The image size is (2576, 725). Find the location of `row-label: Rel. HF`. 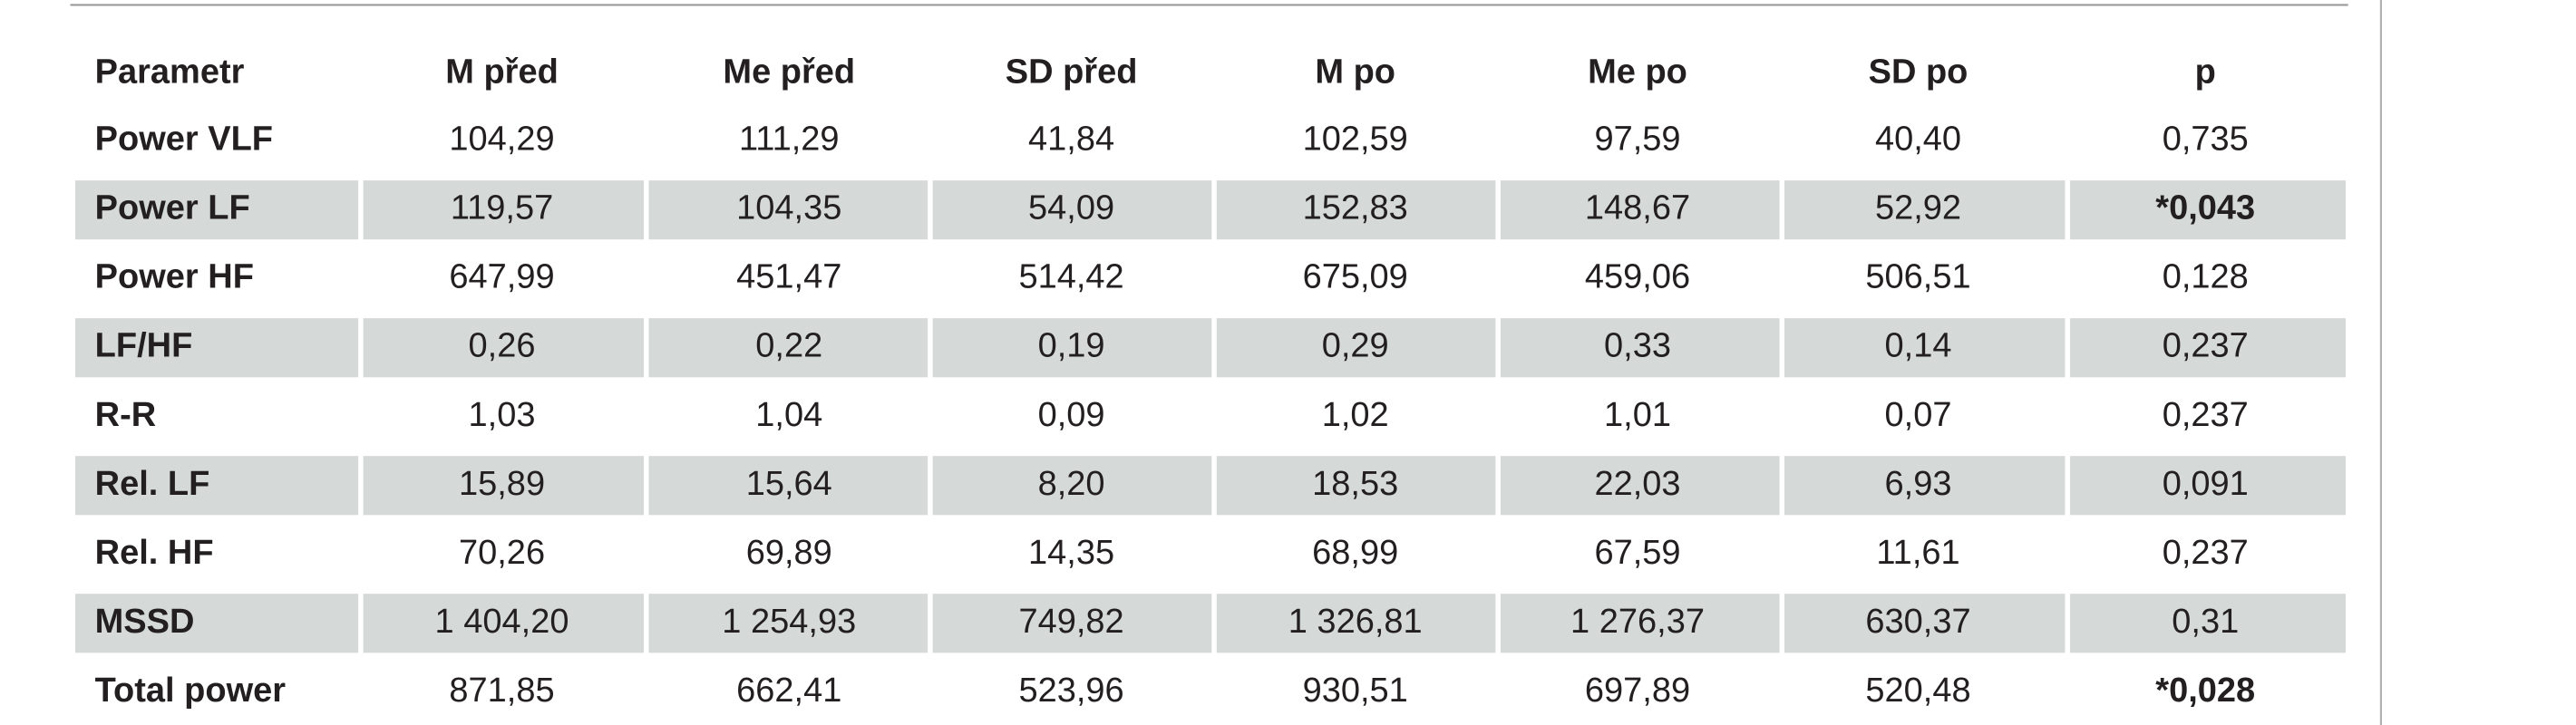

row-label: Rel. HF is located at coordinates (154, 553).